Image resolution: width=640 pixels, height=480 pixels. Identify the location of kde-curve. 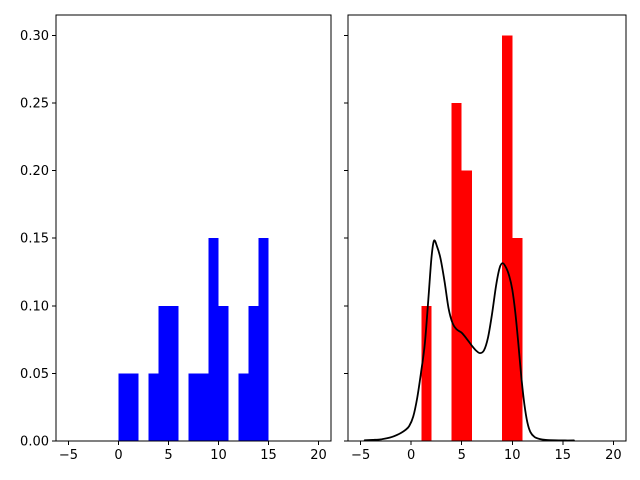
(469, 340).